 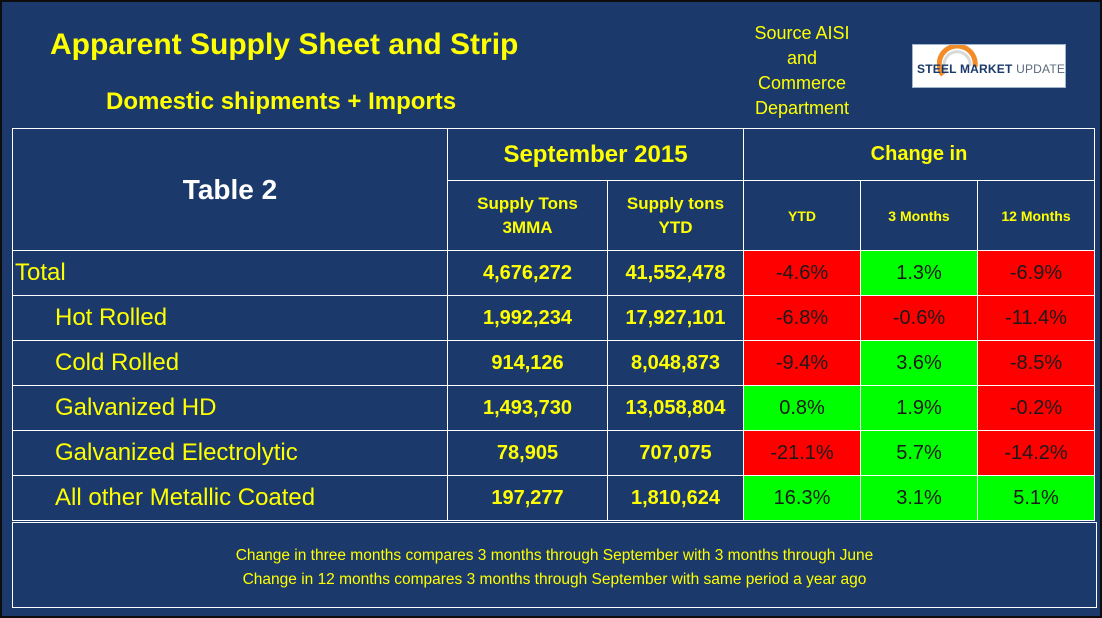 What do you see at coordinates (802, 363) in the screenshot?
I see `cell-change-ytd: -9.4%` at bounding box center [802, 363].